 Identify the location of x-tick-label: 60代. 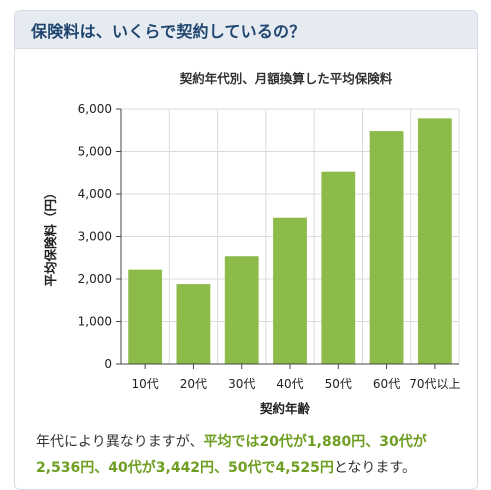
(386, 384).